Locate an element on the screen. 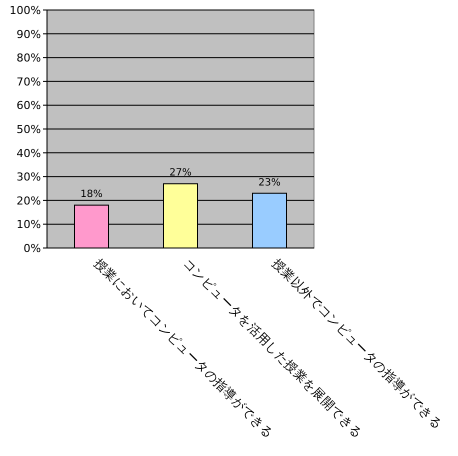 The height and width of the screenshot is (456, 458). data-label: 27% is located at coordinates (180, 173).